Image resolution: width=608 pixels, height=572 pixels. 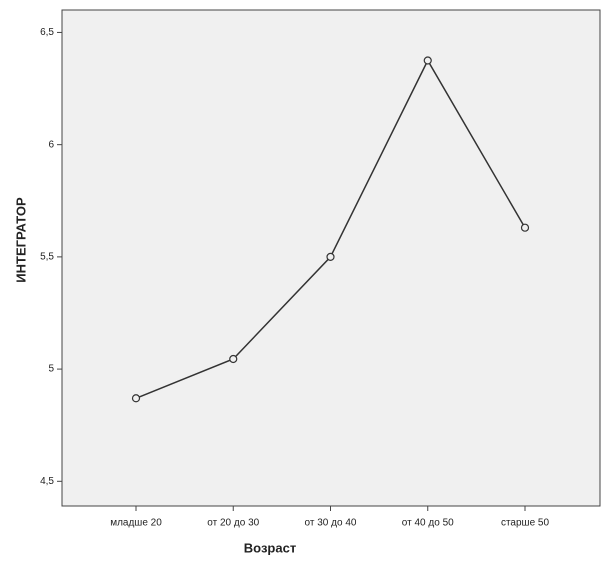 What do you see at coordinates (47, 257) in the screenshot?
I see `y-tick-label: 5,5` at bounding box center [47, 257].